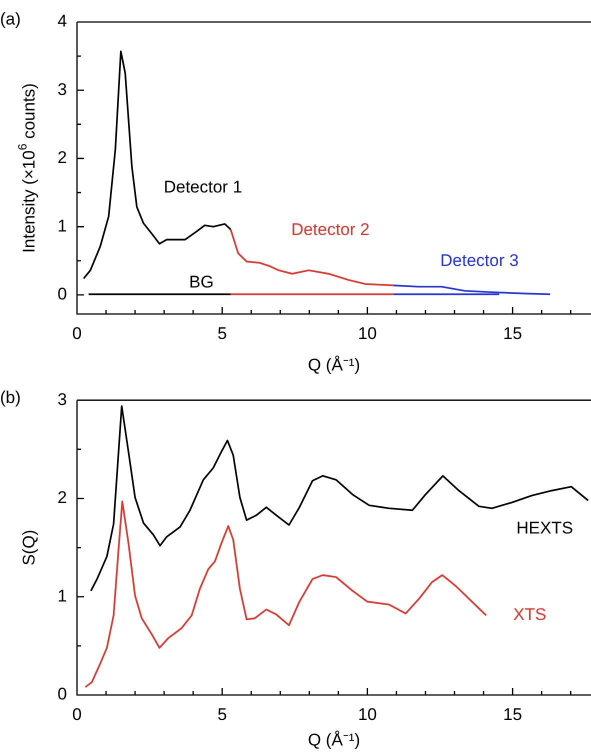 The height and width of the screenshot is (755, 591). I want to click on series-label: XTS, so click(529, 614).